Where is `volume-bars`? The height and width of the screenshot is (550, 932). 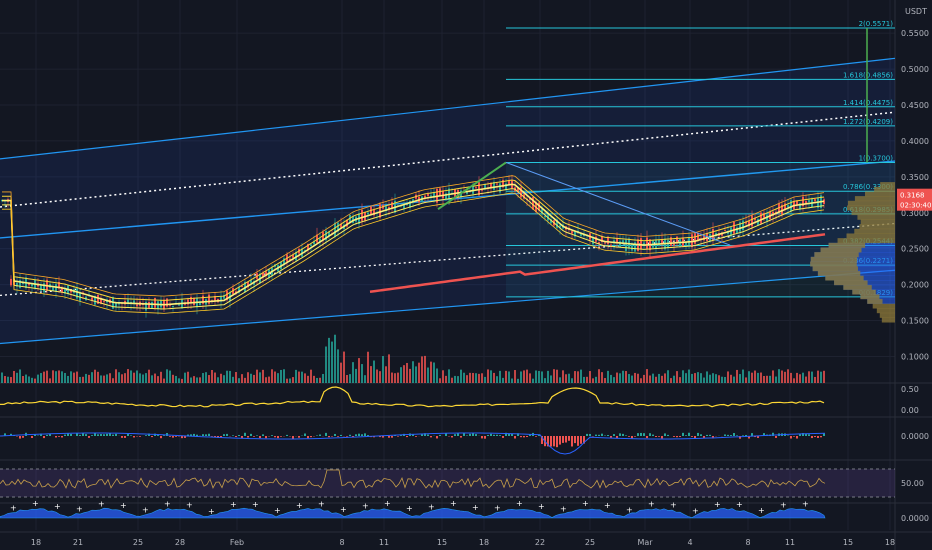 volume-bars is located at coordinates (413, 358).